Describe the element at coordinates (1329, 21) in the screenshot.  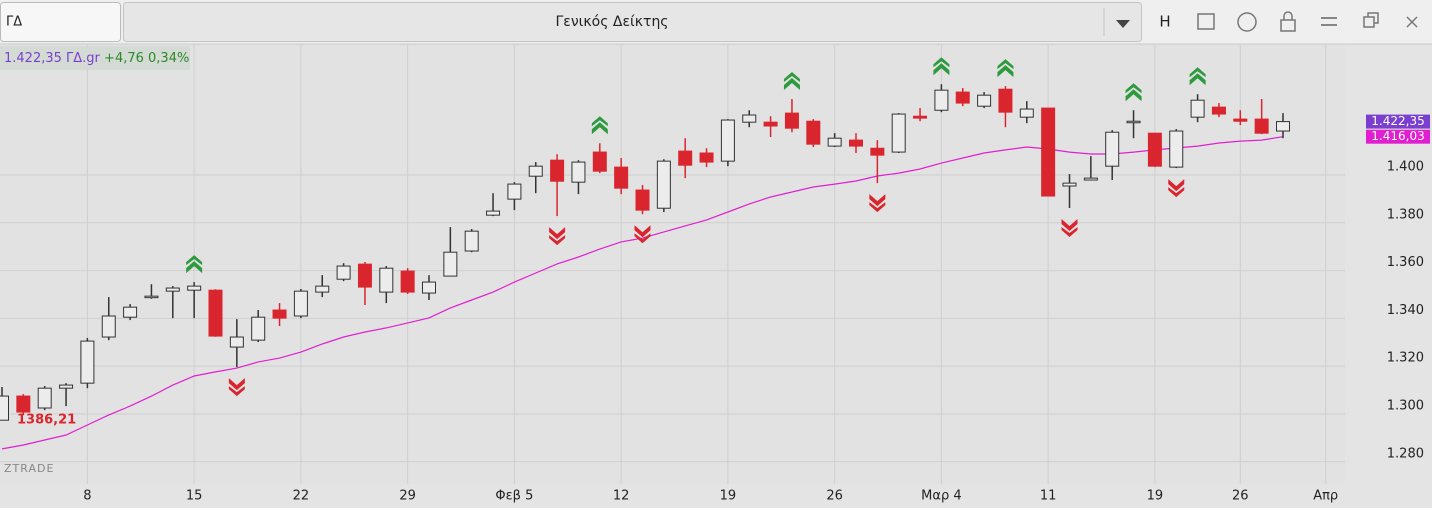
I see `minimize-icon` at that location.